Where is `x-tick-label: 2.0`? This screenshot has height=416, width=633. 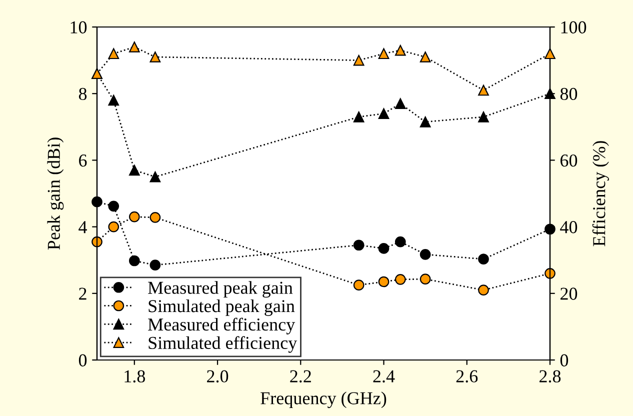 x-tick-label: 2.0 is located at coordinates (217, 376).